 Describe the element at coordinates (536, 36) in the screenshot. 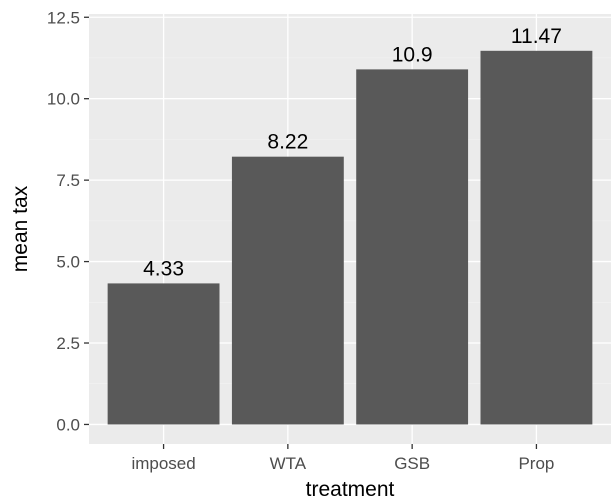

I see `data-label-Prop: 11.47` at that location.